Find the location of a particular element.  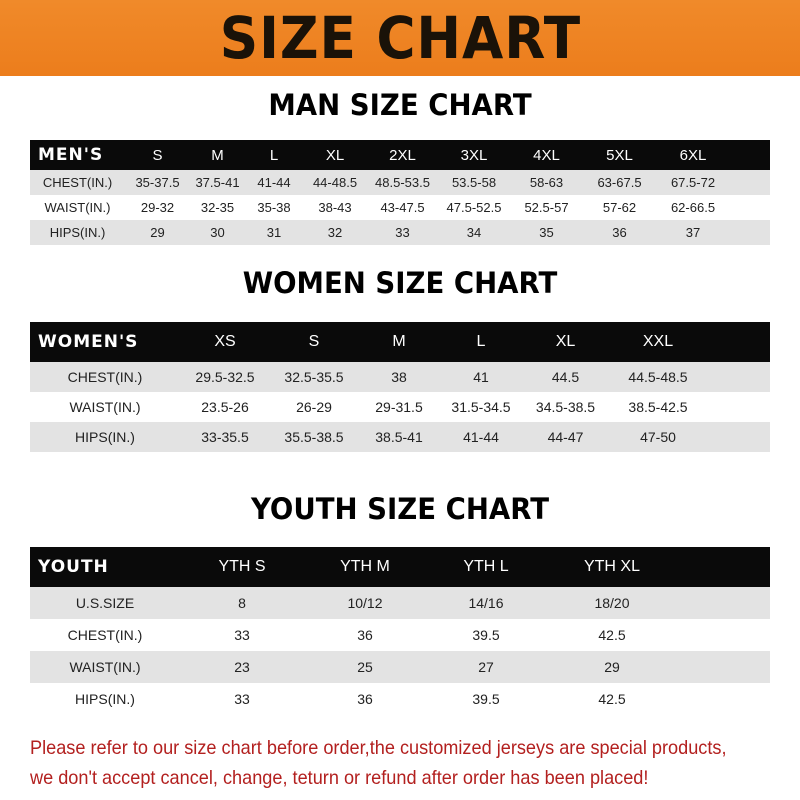

row-label: U.S.SIZE is located at coordinates (105, 603).